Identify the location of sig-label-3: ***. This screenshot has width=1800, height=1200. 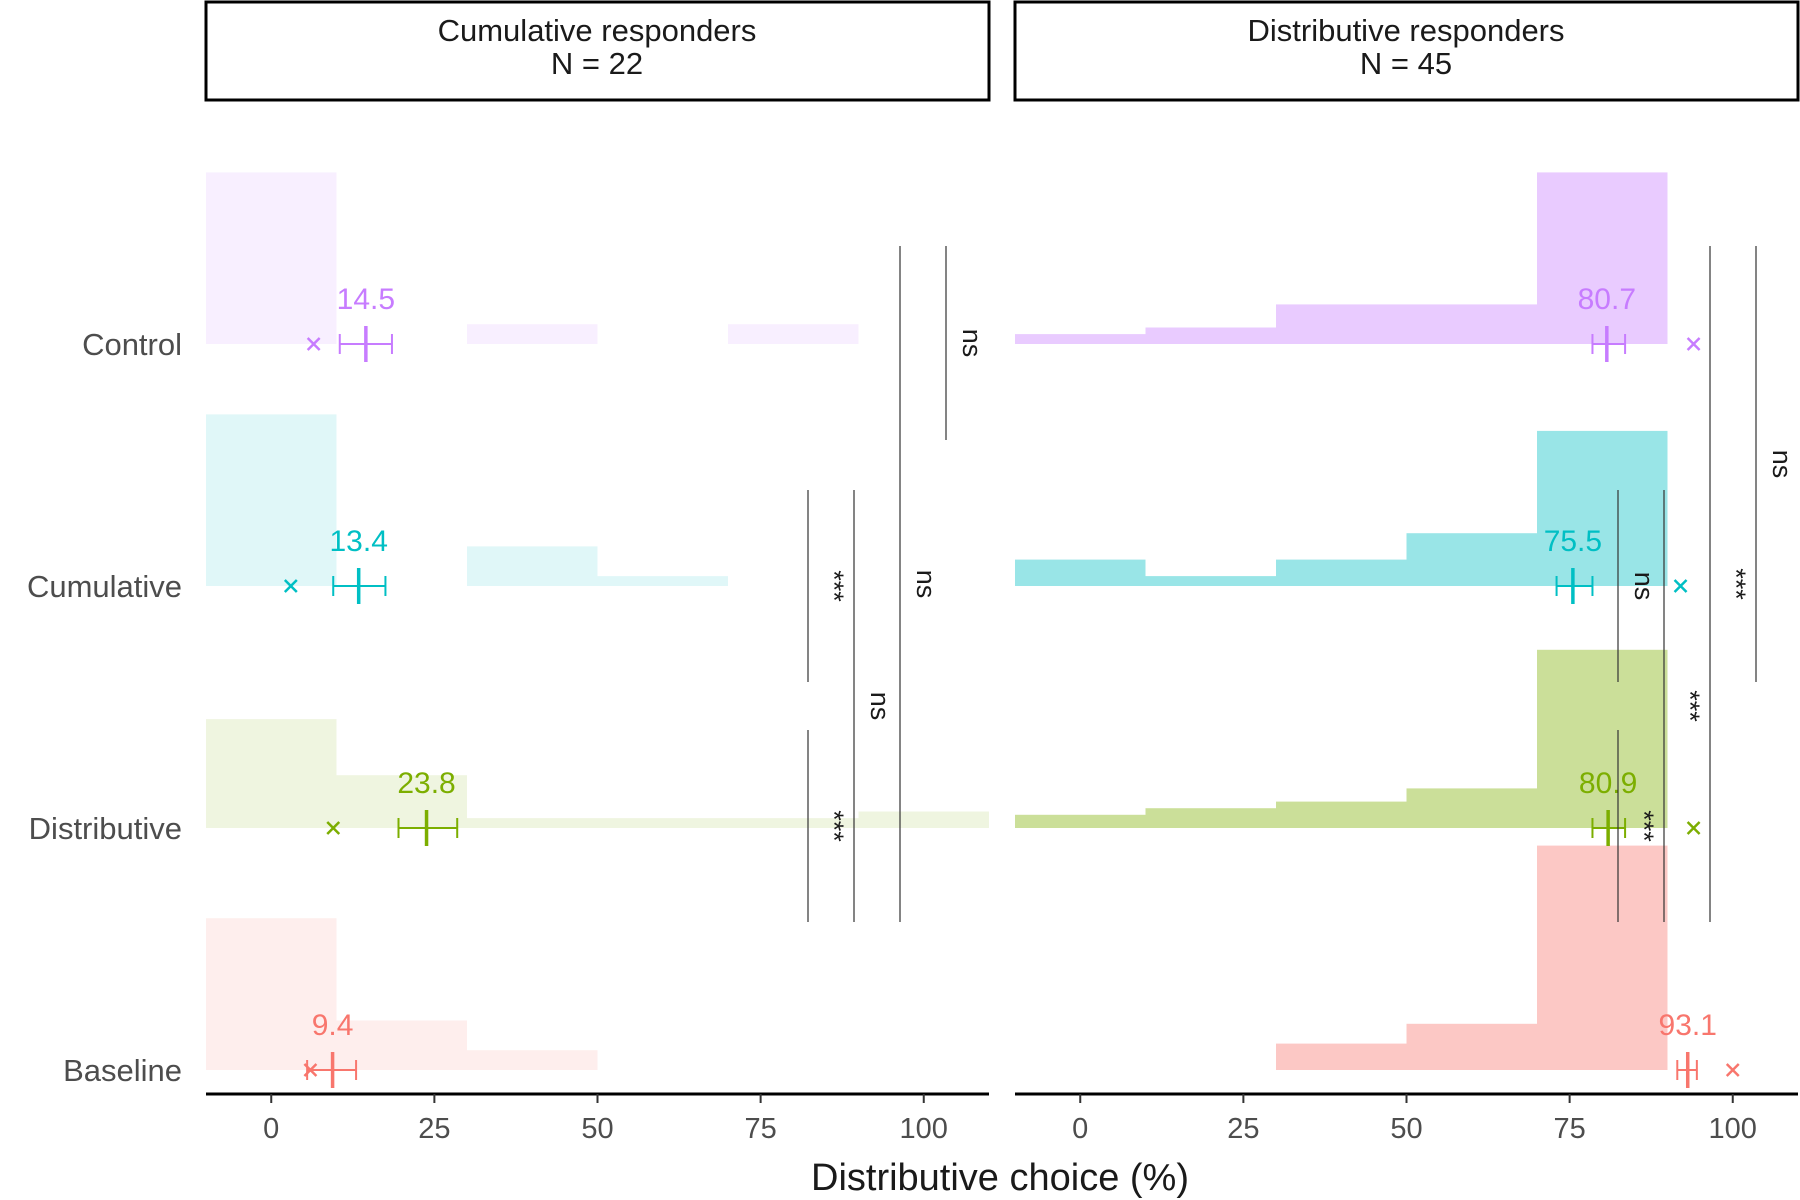
(1736, 584).